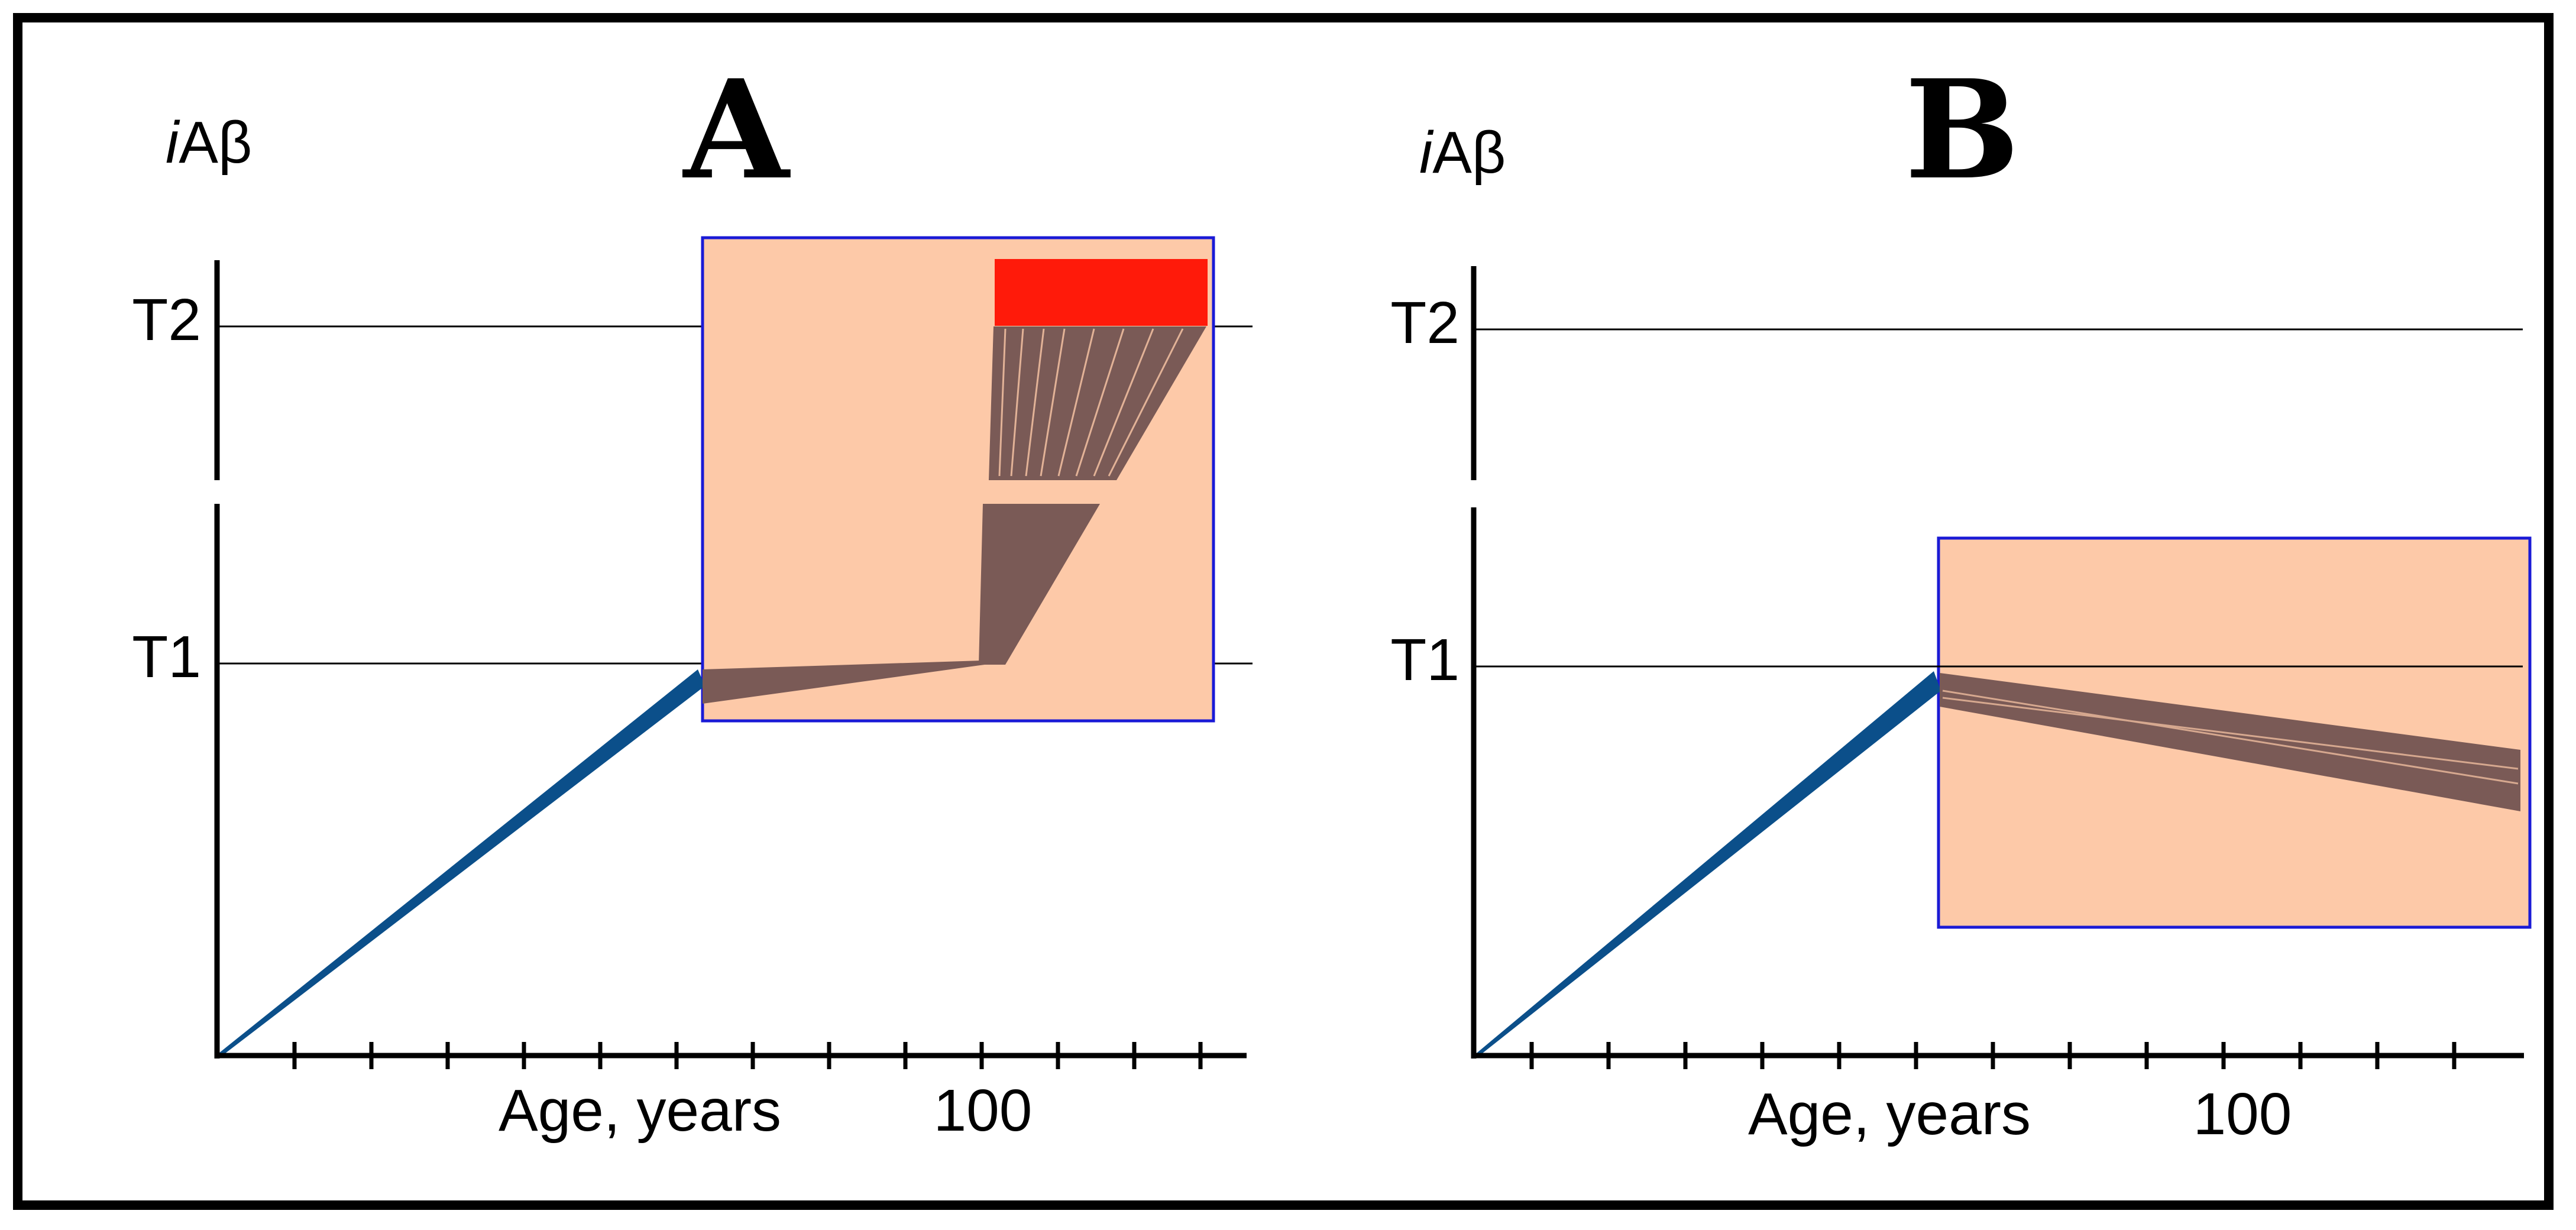  I want to click on panel-a-trajectory-band, so click(844, 683).